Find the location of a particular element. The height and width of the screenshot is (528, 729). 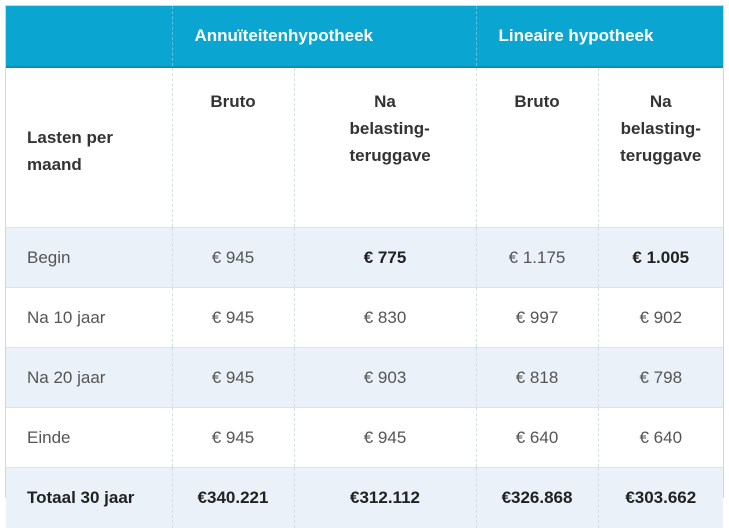

total-annuity-gross: €340.221 is located at coordinates (233, 498).